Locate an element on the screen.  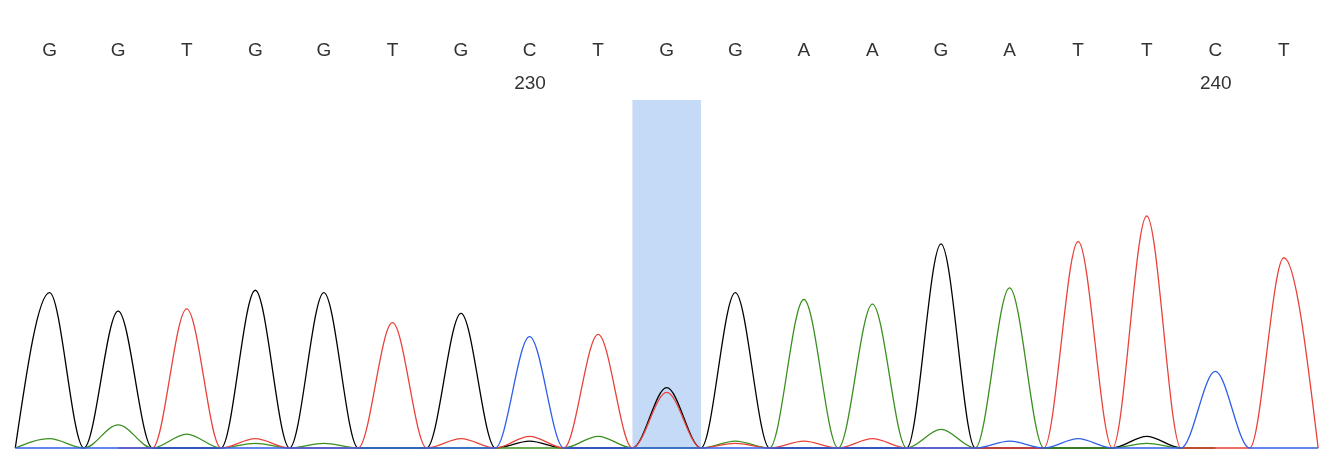
x-tick-label: 230 is located at coordinates (530, 82).